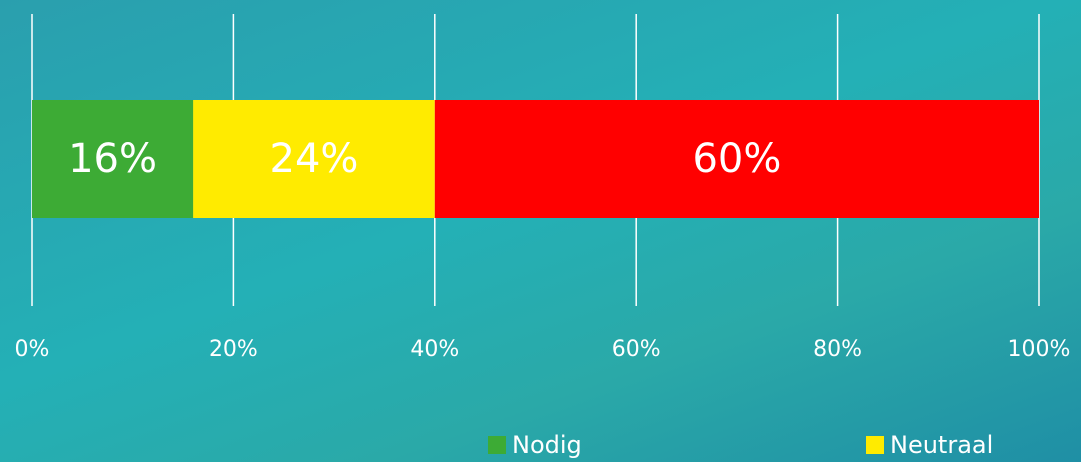 Image resolution: width=1081 pixels, height=462 pixels. What do you see at coordinates (434, 349) in the screenshot?
I see `x-tick-label: 40%` at bounding box center [434, 349].